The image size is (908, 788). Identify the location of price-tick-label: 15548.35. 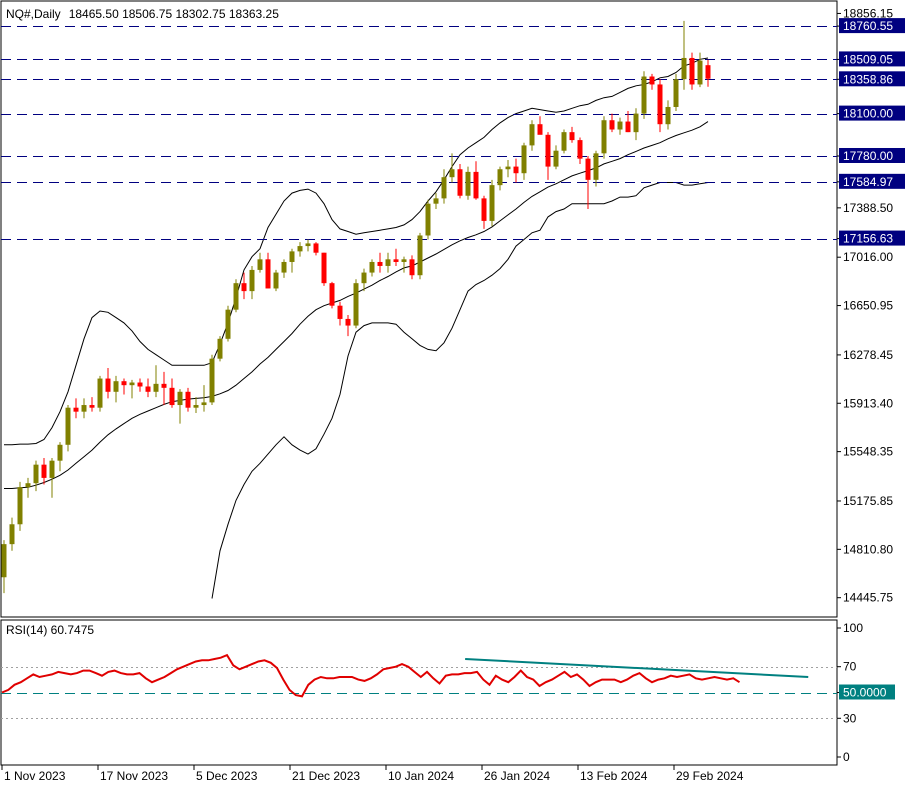
(868, 452).